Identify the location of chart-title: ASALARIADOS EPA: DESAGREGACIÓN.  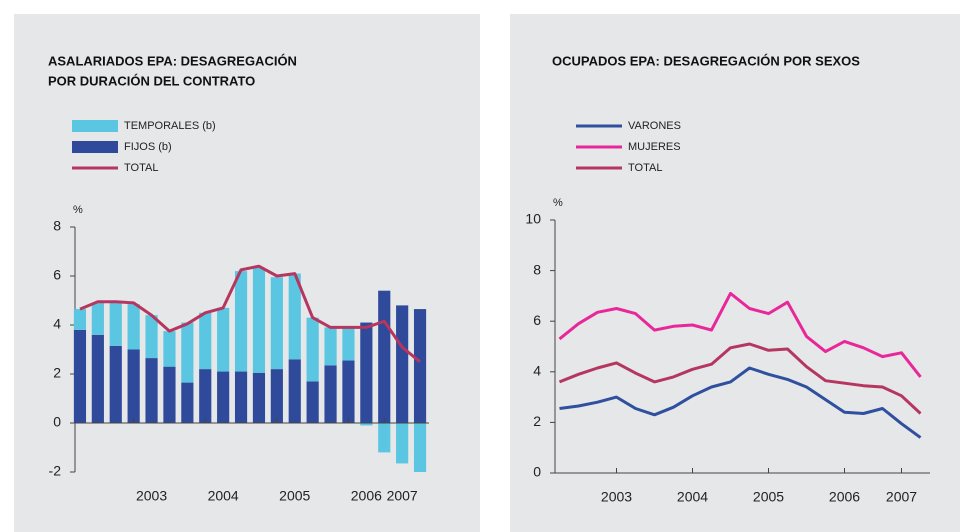
(172, 60).